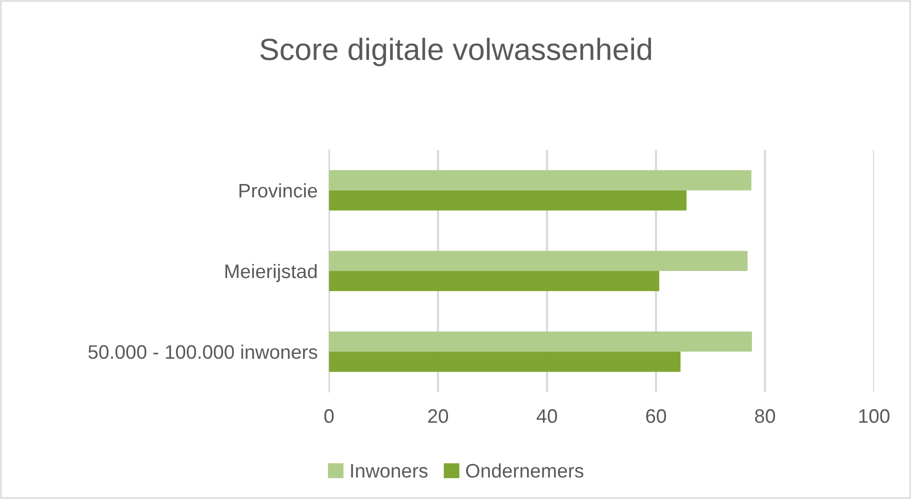  I want to click on chart-title: Score digitale volwassenheid, so click(456, 52).